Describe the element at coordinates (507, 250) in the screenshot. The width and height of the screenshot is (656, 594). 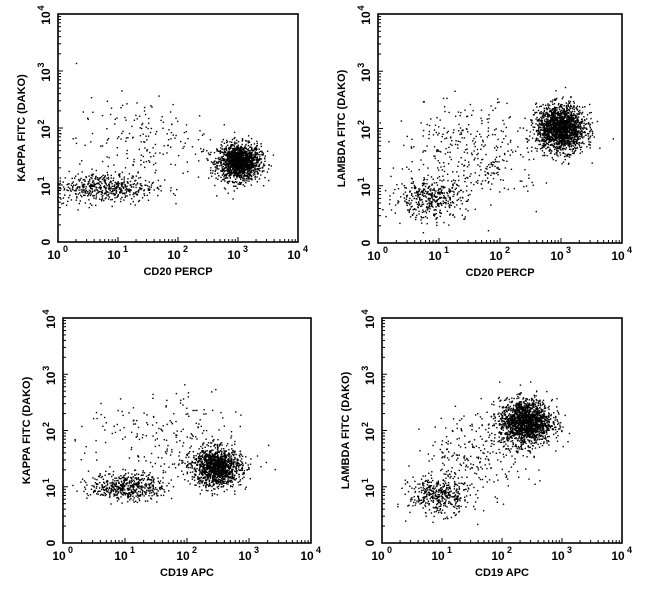
I see `x-tick-exponent: 2` at that location.